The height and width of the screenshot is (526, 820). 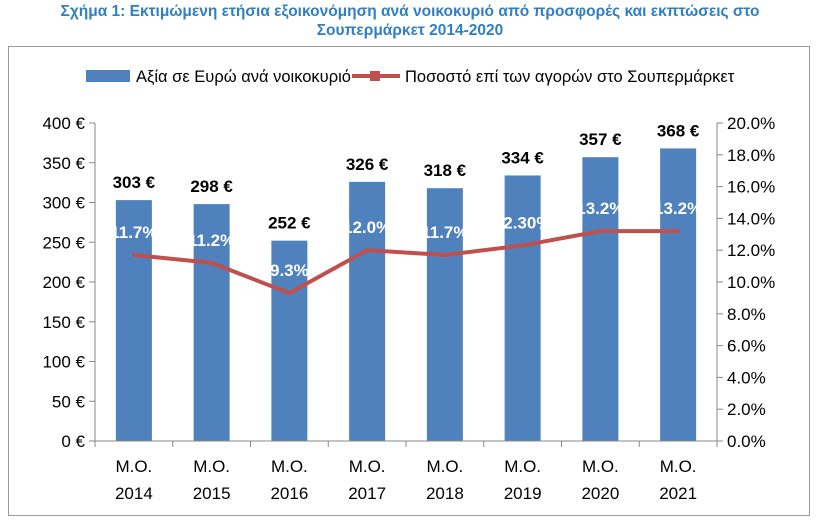 I want to click on x-tick-label: Μ.Ο. 2021, so click(x=678, y=480).